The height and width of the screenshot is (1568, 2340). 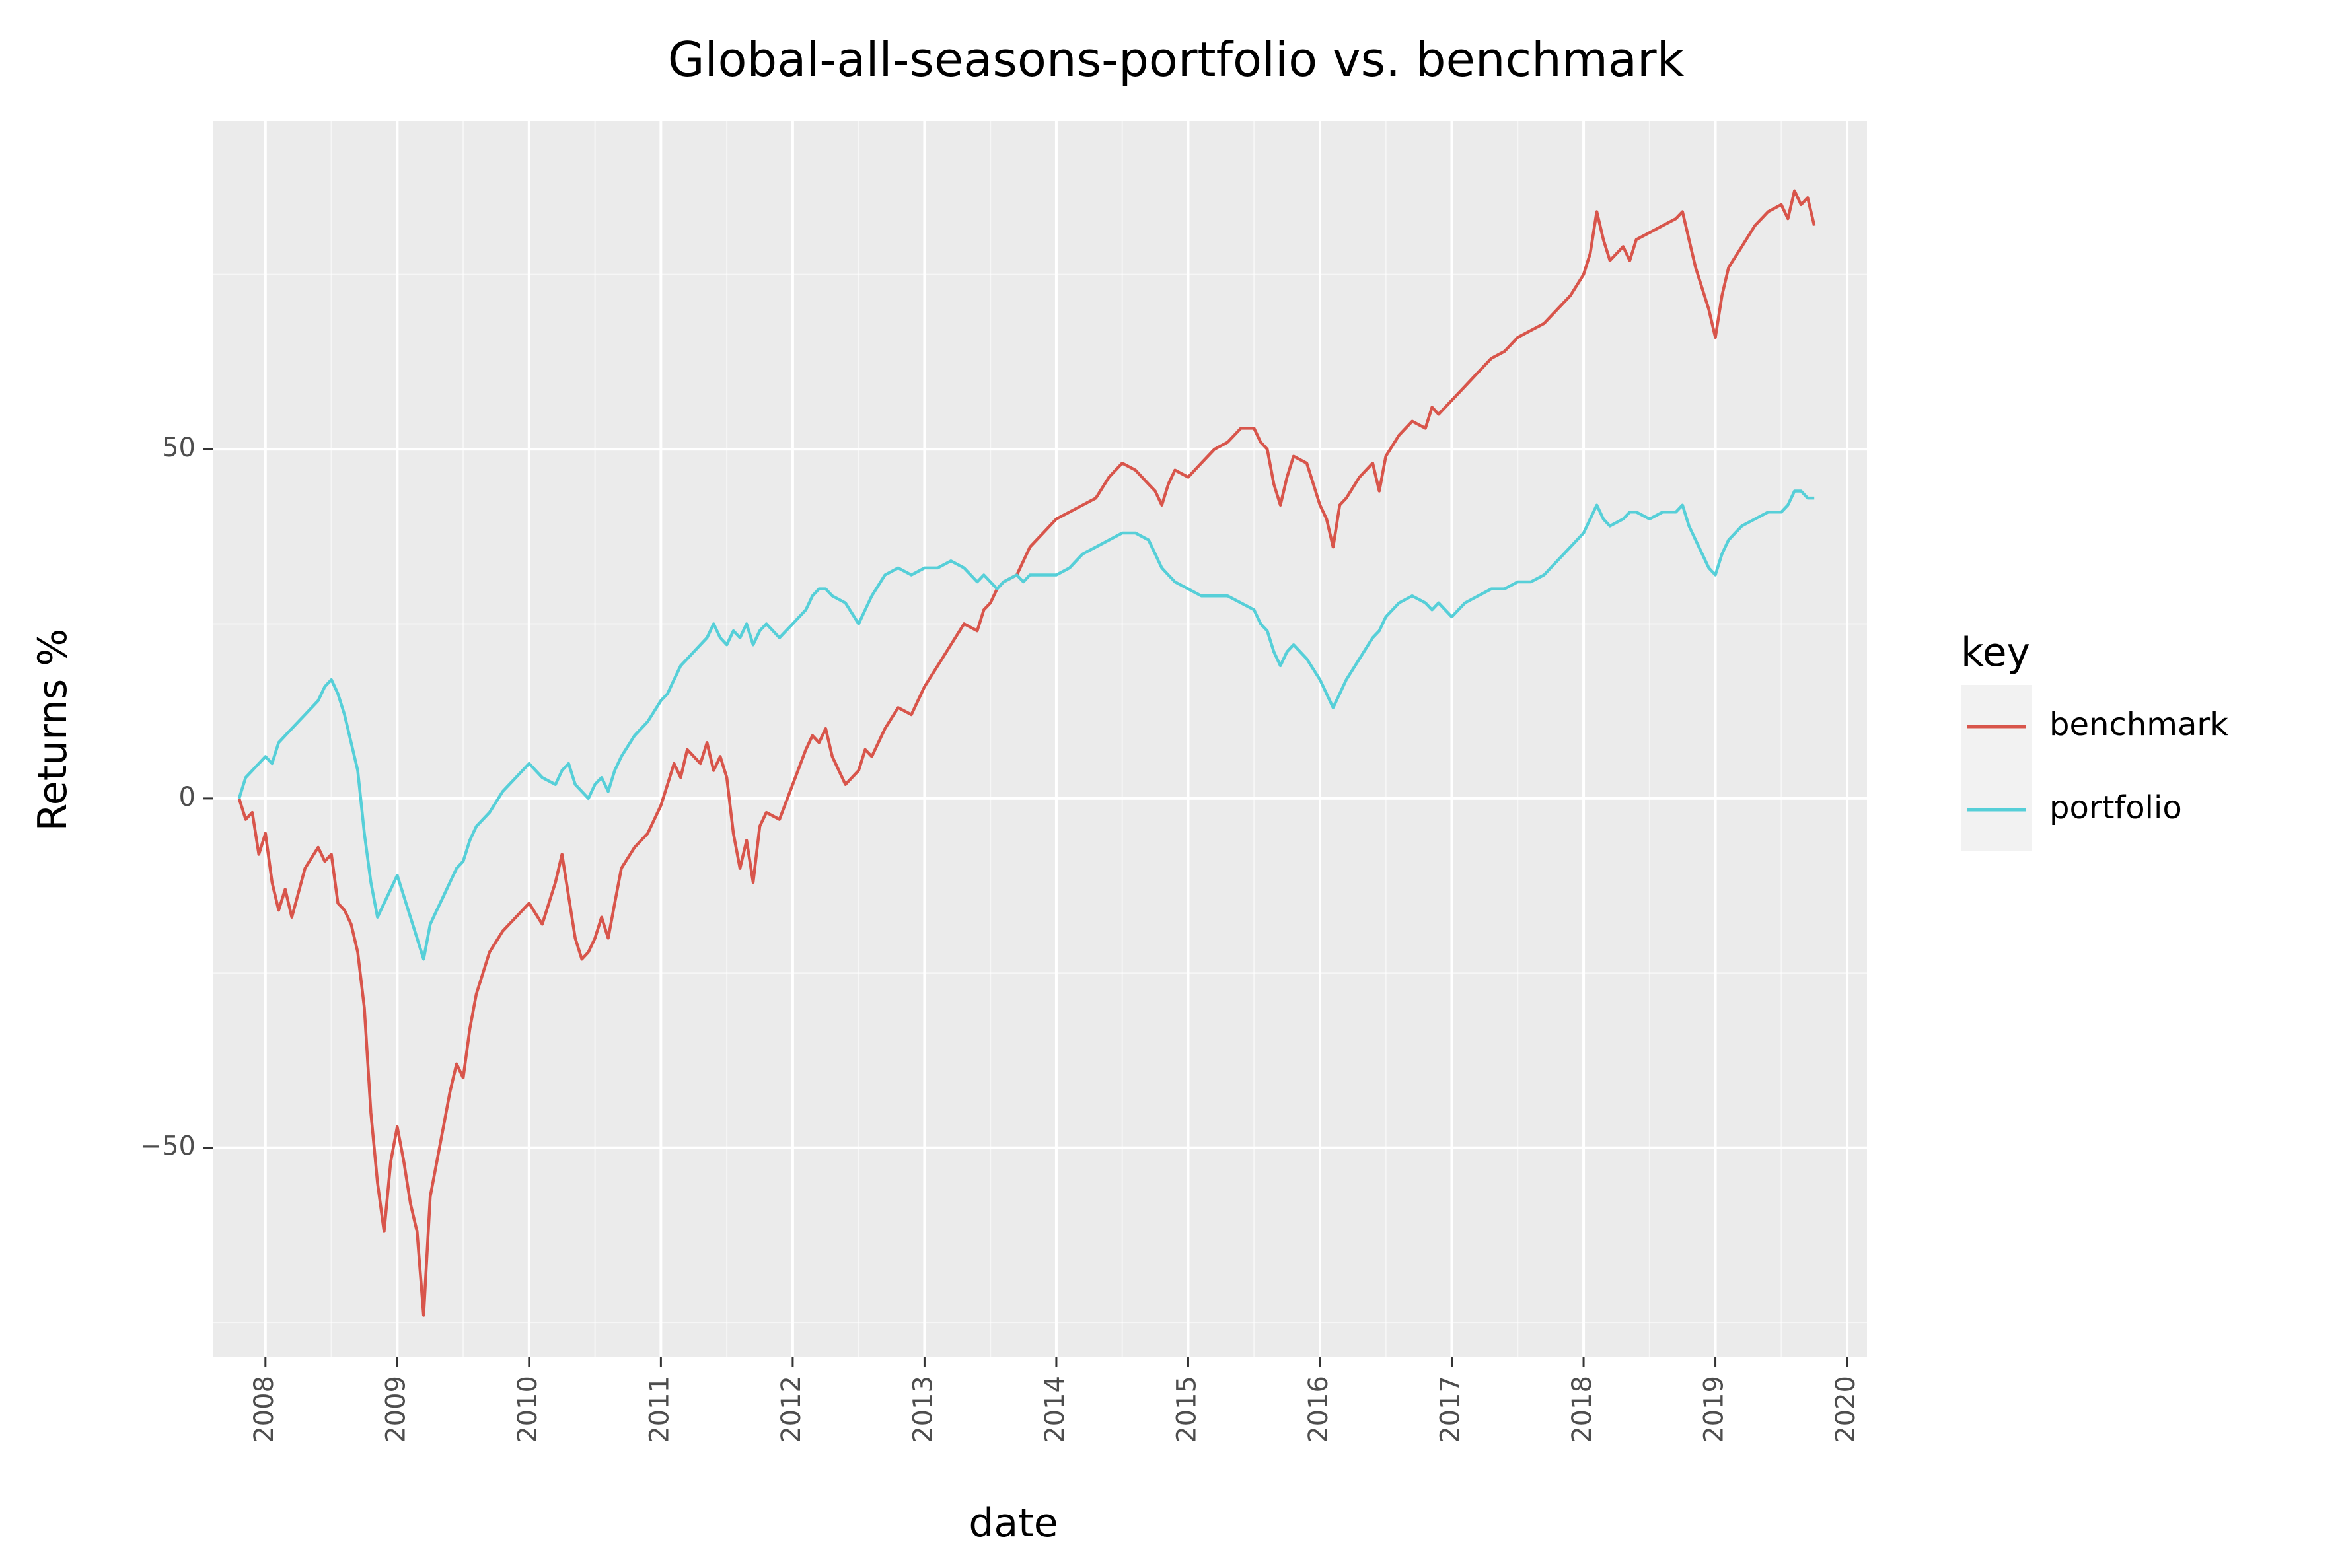 What do you see at coordinates (1318, 1409) in the screenshot?
I see `x-tick-label: 2016` at bounding box center [1318, 1409].